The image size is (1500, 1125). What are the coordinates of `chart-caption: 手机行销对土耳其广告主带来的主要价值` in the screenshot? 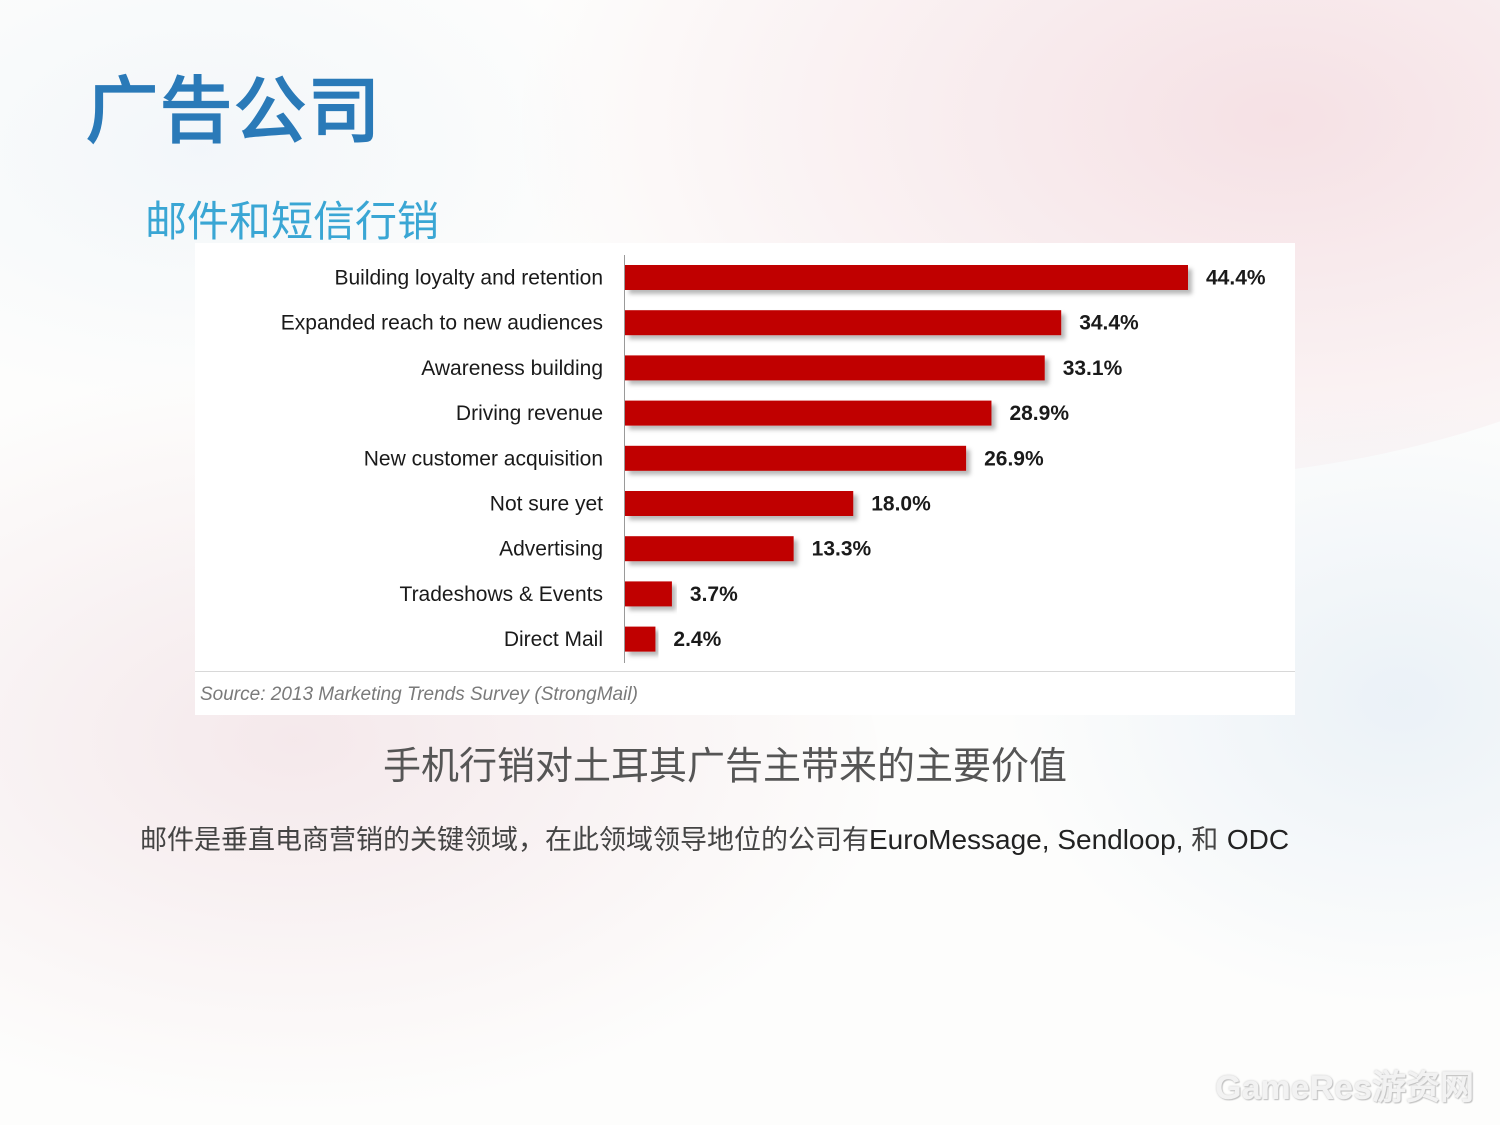 It's located at (724, 766).